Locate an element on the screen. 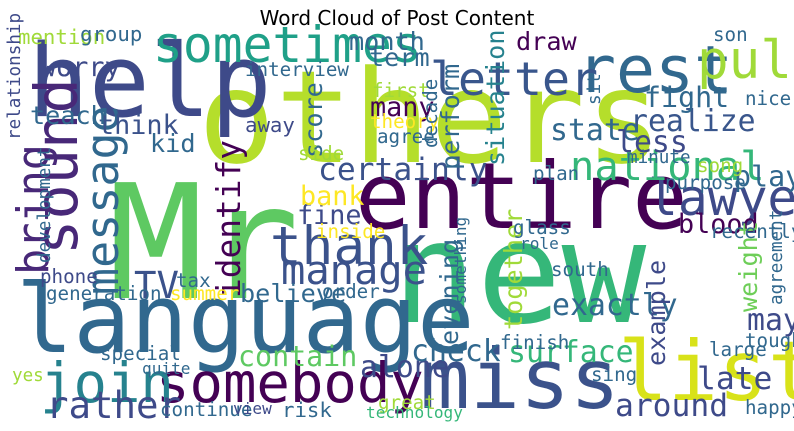 The width and height of the screenshot is (794, 431). word-agree: agree is located at coordinates (406, 136).